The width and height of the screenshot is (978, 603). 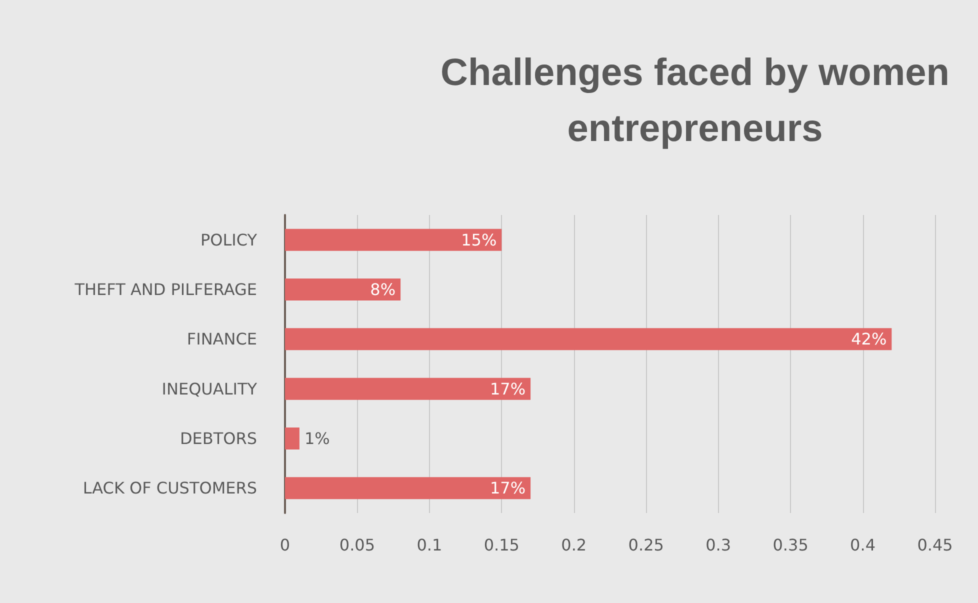 What do you see at coordinates (869, 339) in the screenshot?
I see `data-label: 42%` at bounding box center [869, 339].